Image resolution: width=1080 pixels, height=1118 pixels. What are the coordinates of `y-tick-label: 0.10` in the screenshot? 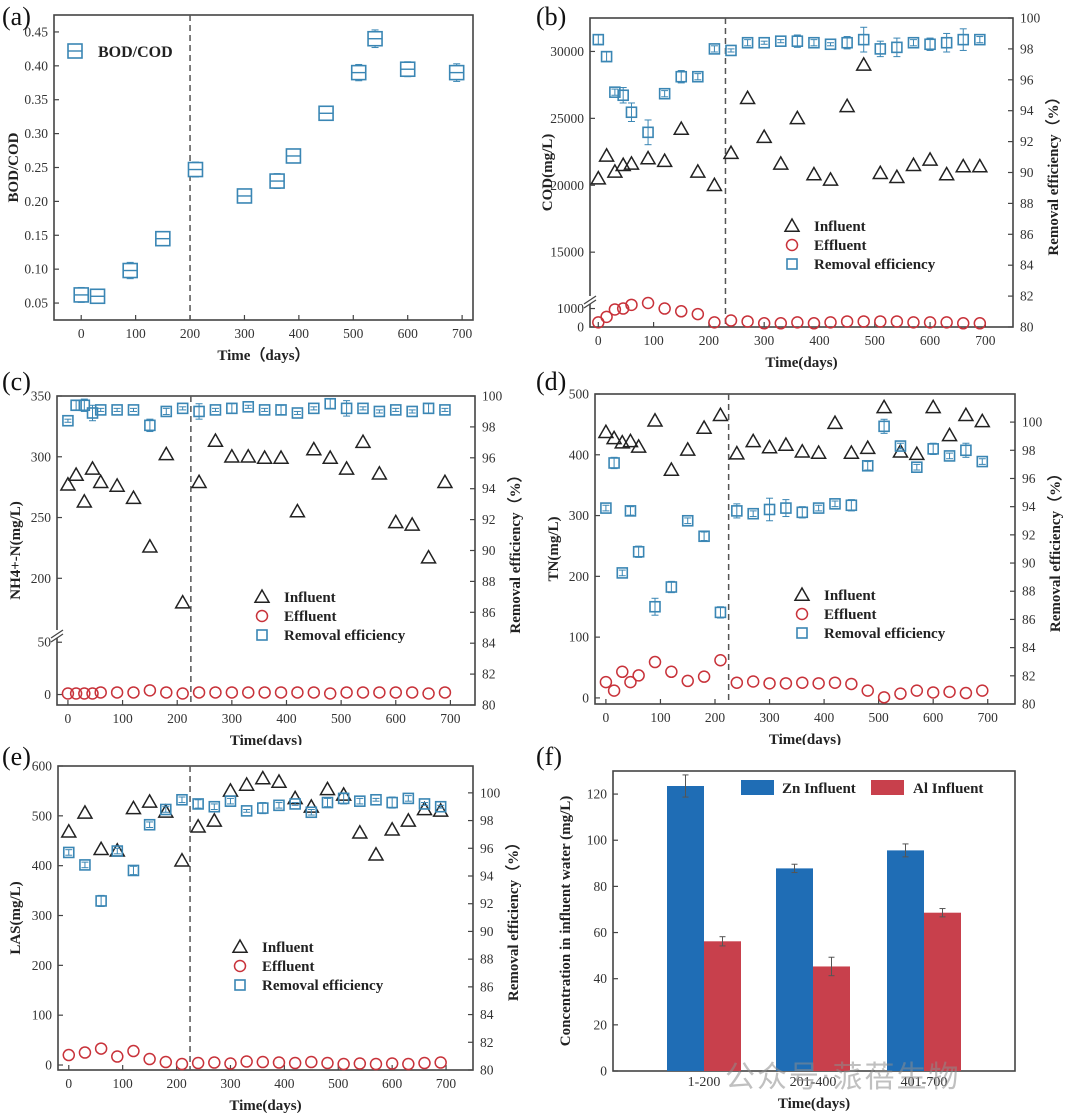 It's located at (36, 269).